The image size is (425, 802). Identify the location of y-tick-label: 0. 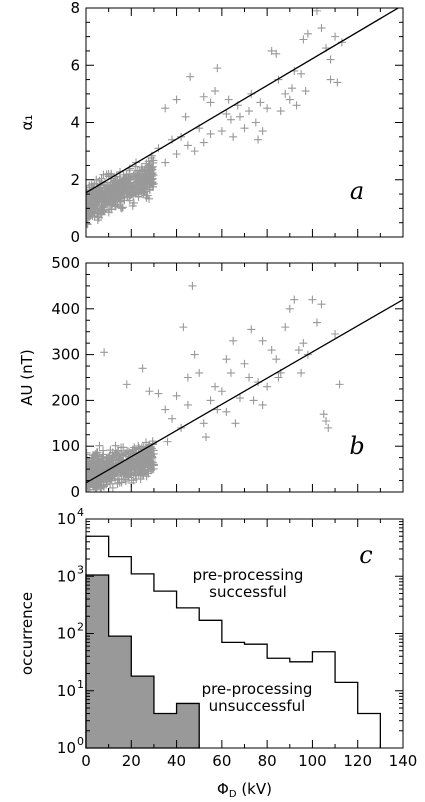
(75, 237).